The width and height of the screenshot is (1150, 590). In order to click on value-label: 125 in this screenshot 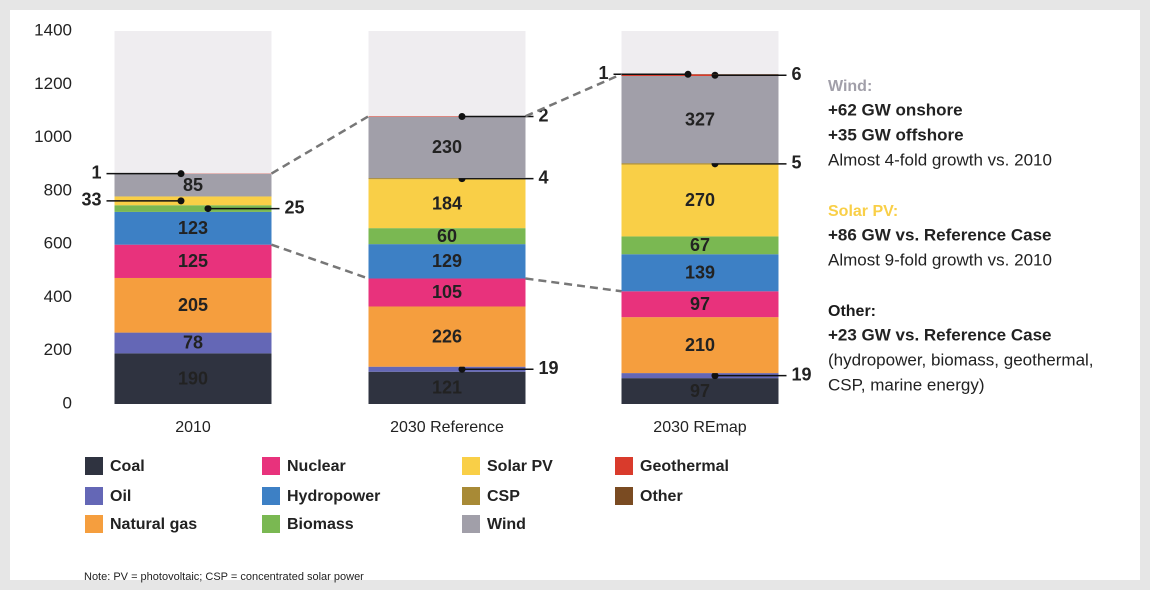, I will do `click(193, 261)`.